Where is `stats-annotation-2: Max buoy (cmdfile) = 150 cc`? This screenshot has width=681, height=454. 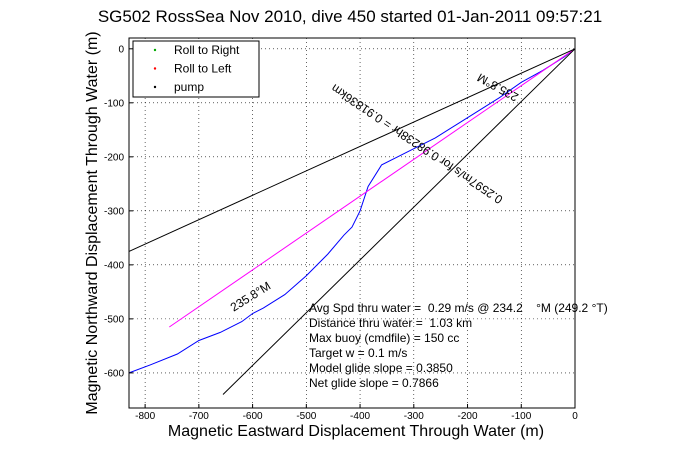
stats-annotation-2: Max buoy (cmdfile) = 150 cc is located at coordinates (384, 338).